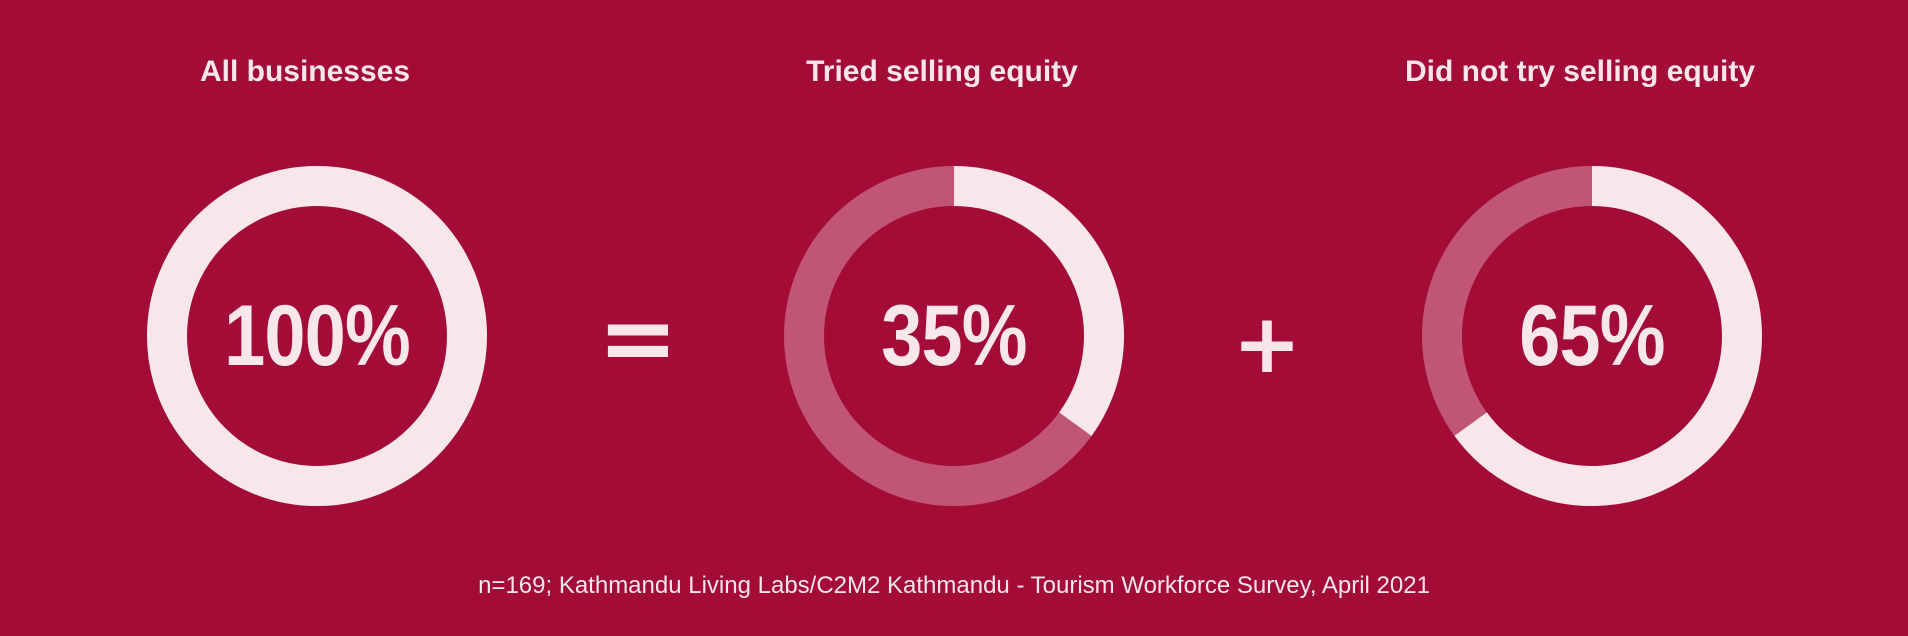 This screenshot has width=1908, height=636. I want to click on donut-chart-did-not-try-selling-equity: 65%, so click(1592, 336).